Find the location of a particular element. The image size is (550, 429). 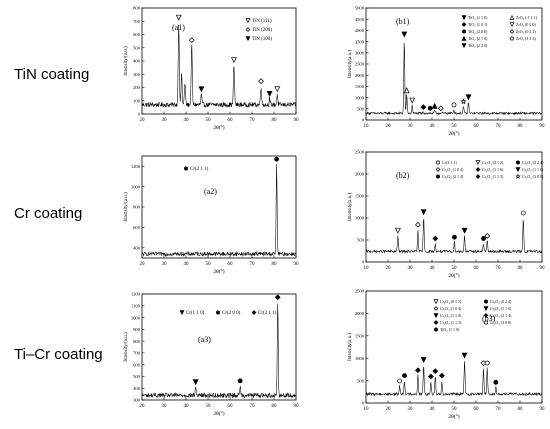

row-label-cr: Cr coating is located at coordinates (48, 213).